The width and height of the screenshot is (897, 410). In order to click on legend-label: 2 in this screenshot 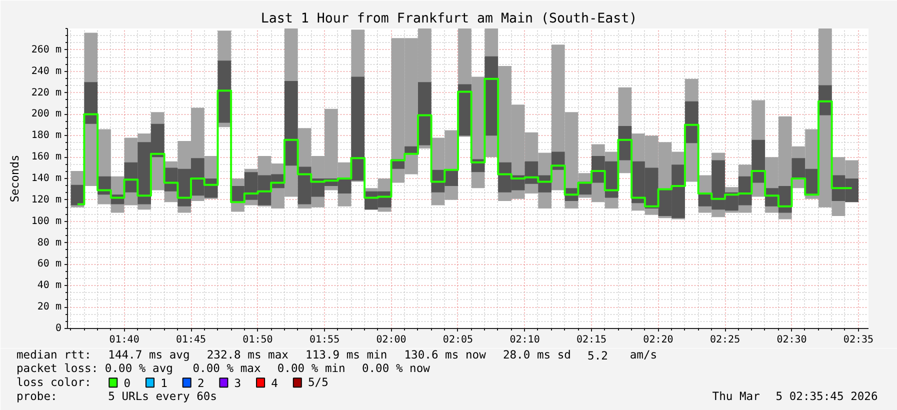, I will do `click(200, 383)`.